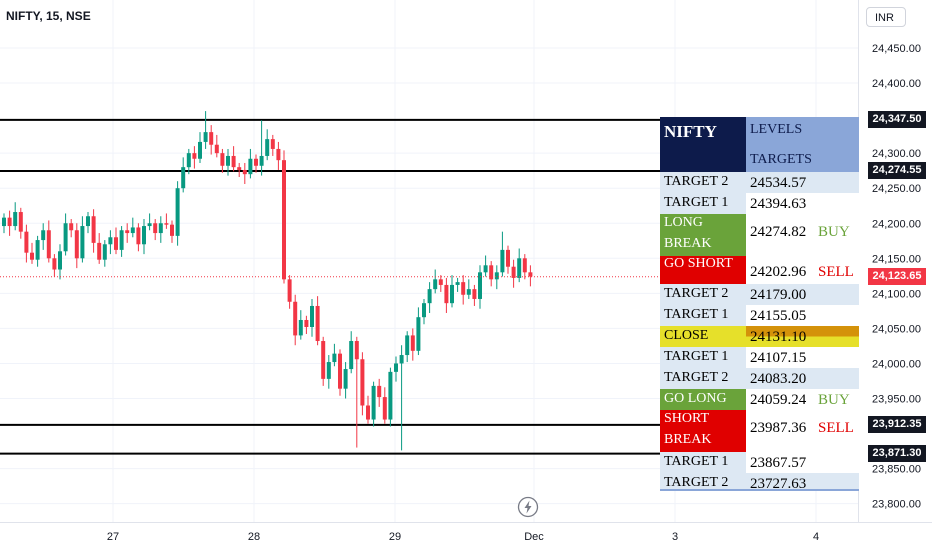  I want to click on levels-row-value-cell: 24179.00, so click(802, 294).